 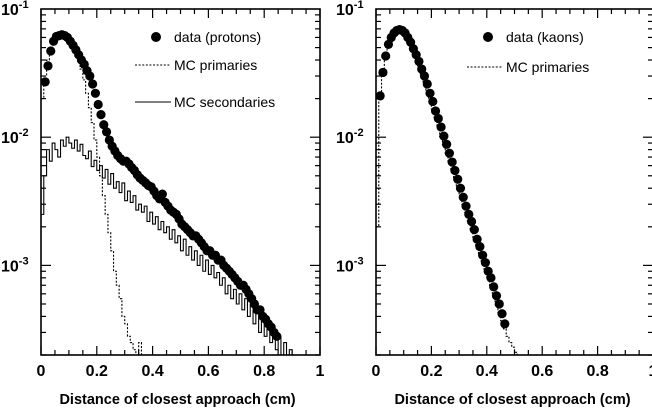 I want to click on legend-label: data (protons), so click(x=217, y=37).